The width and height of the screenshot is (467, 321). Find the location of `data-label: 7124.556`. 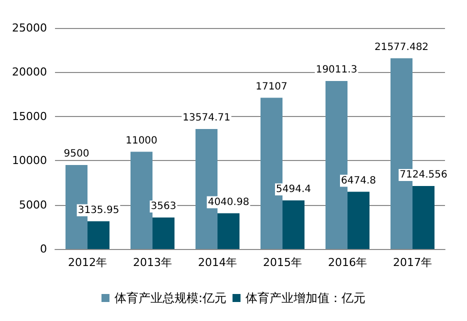

data-label: 7124.556 is located at coordinates (424, 175).